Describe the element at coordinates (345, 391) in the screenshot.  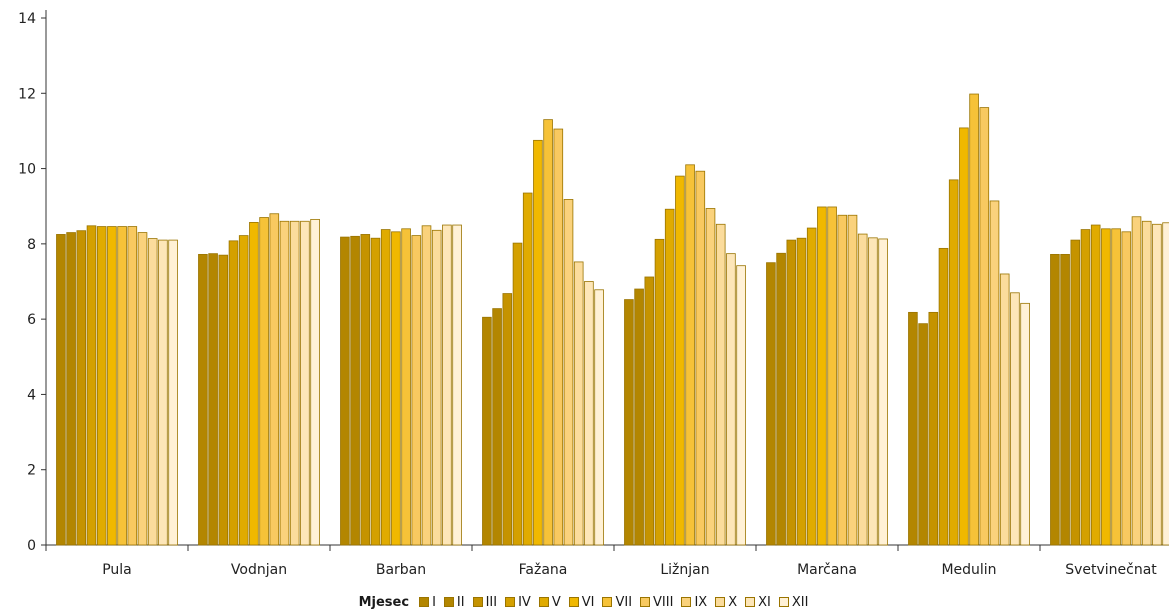
I see `bar-i-barban` at that location.